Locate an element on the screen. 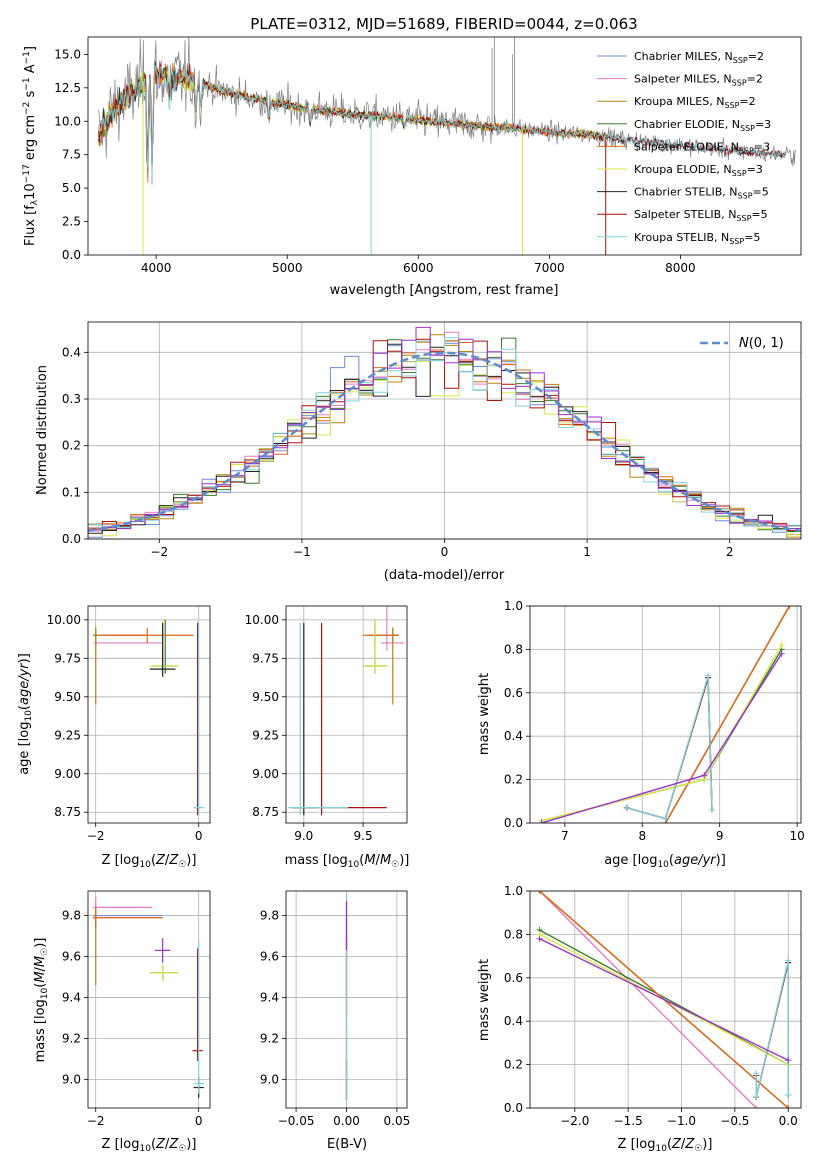 This screenshot has height=1170, width=819. mass_vs_Z-plot-area is located at coordinates (148, 997).